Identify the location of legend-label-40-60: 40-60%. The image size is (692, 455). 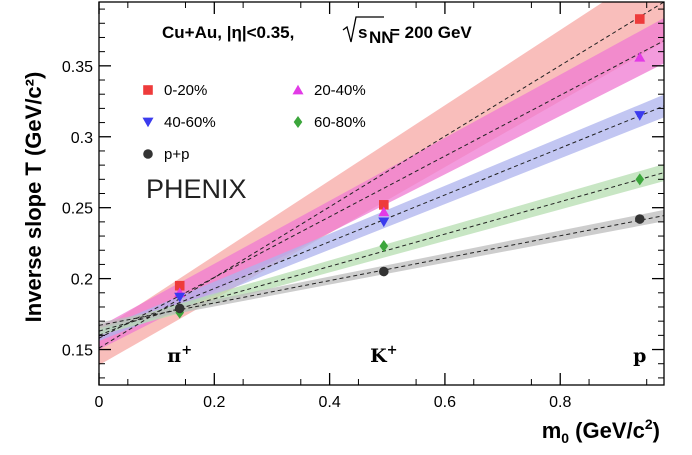
(190, 122).